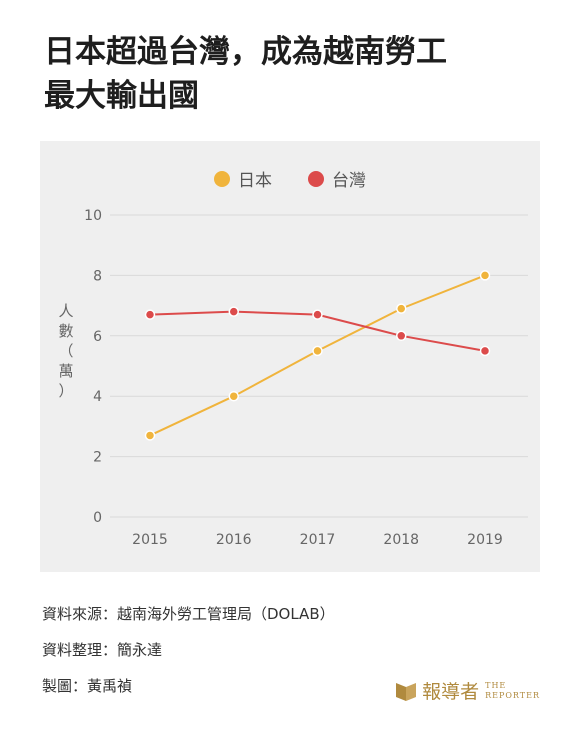 This screenshot has width=580, height=733. I want to click on book-icon, so click(406, 691).